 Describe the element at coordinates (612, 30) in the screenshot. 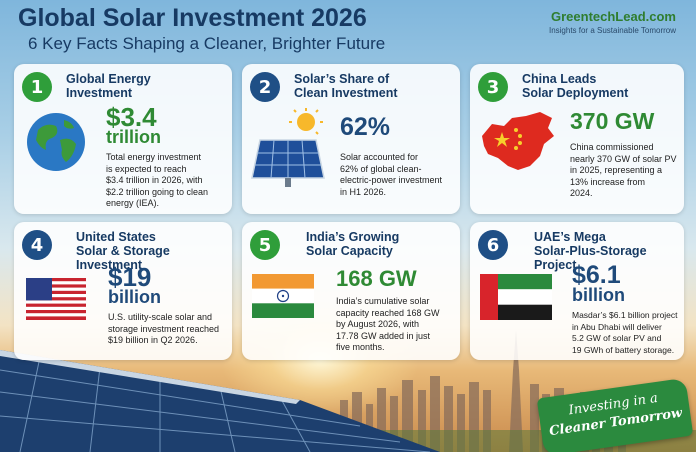

I see `brand-tagline: Insights for a Sustainable Tomorrow` at that location.